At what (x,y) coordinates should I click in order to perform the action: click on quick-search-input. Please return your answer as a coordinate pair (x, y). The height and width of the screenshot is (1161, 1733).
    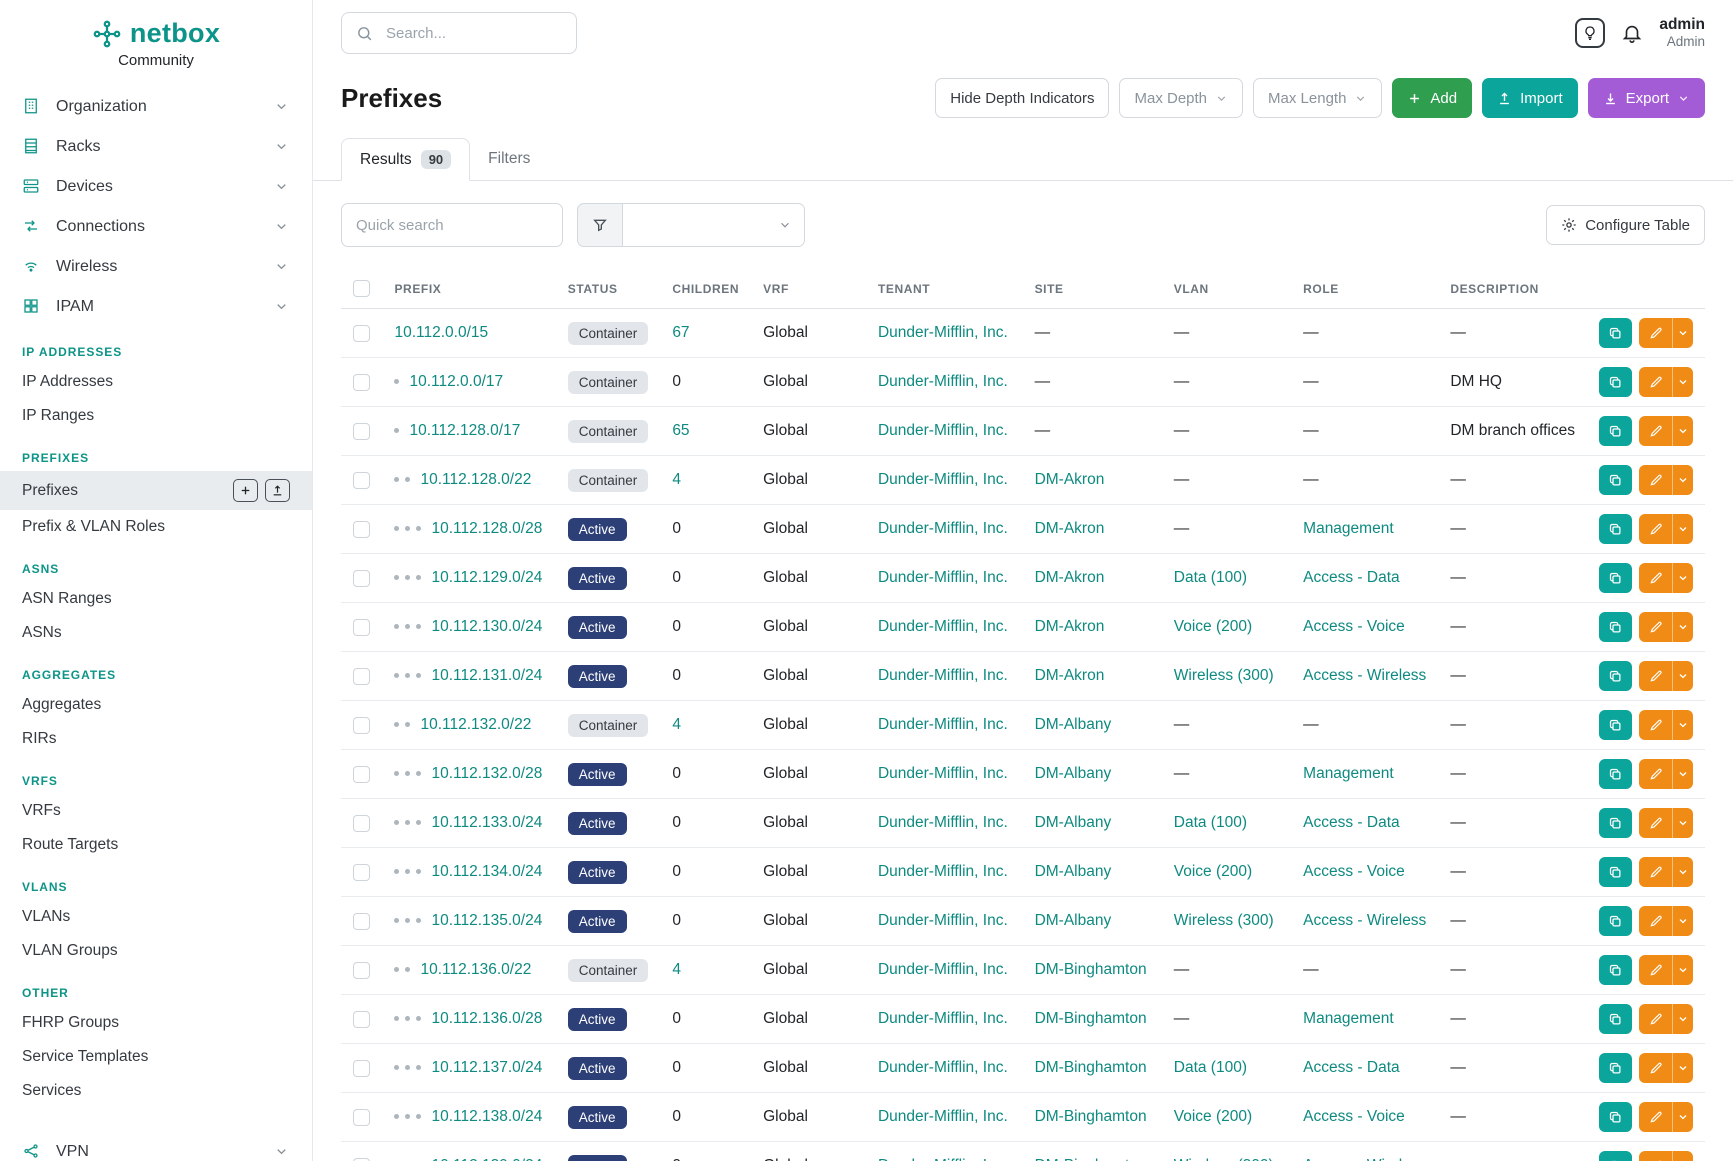
    Looking at the image, I should click on (452, 225).